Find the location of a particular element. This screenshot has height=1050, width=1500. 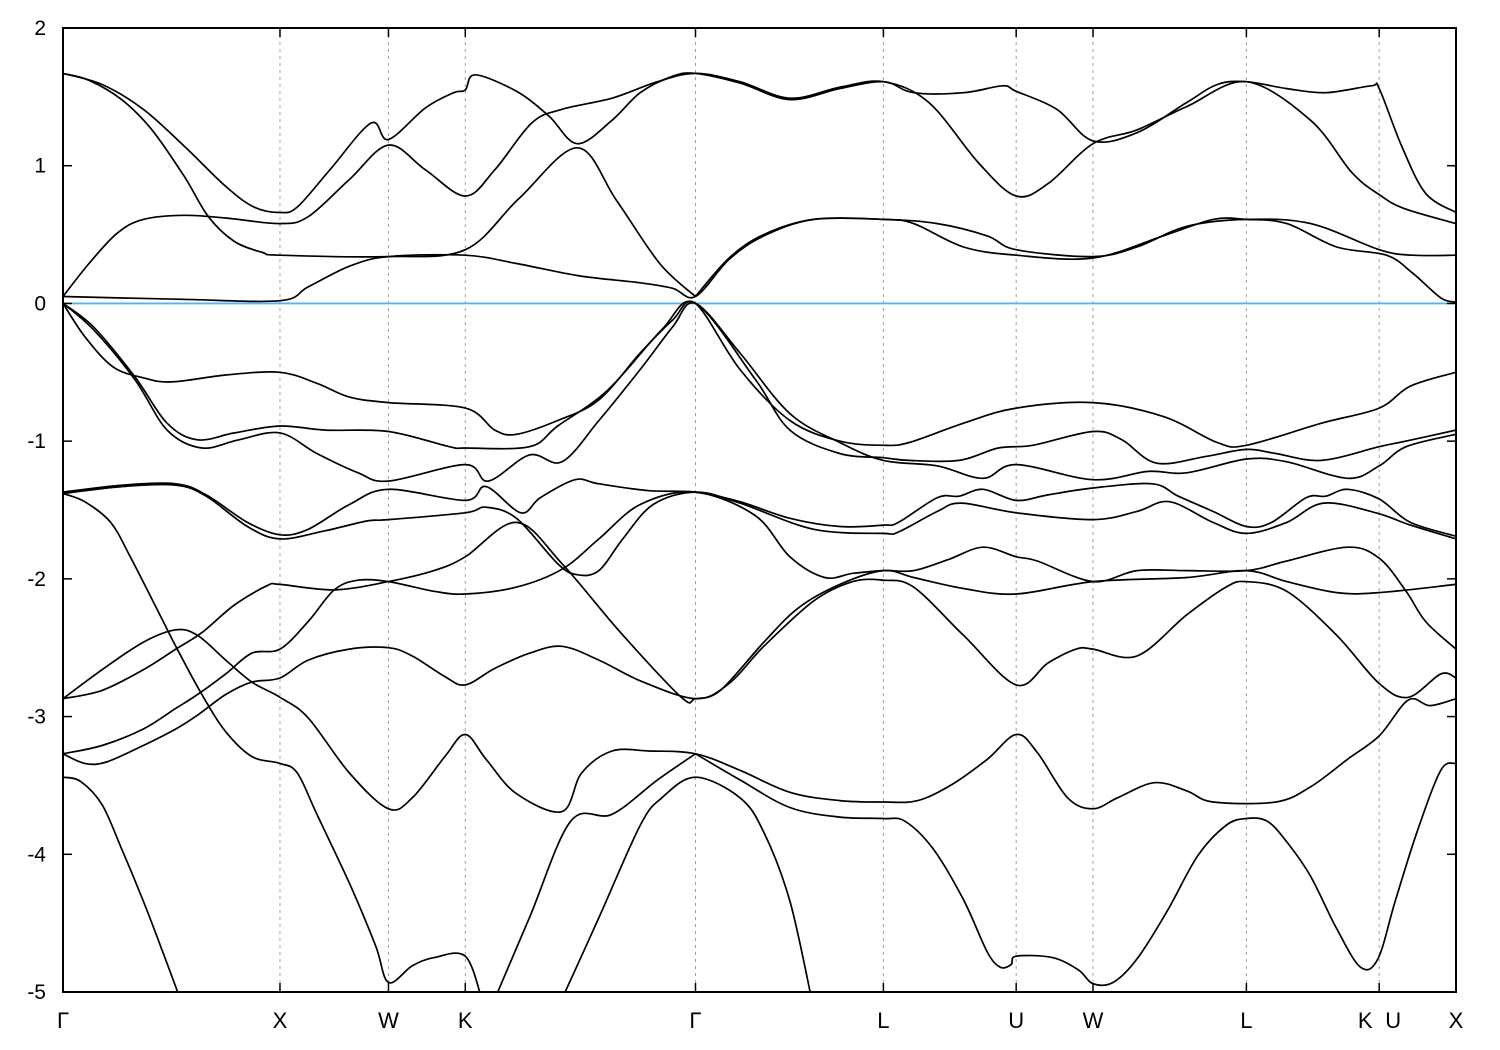

y-tick-label: 1 is located at coordinates (40, 166).